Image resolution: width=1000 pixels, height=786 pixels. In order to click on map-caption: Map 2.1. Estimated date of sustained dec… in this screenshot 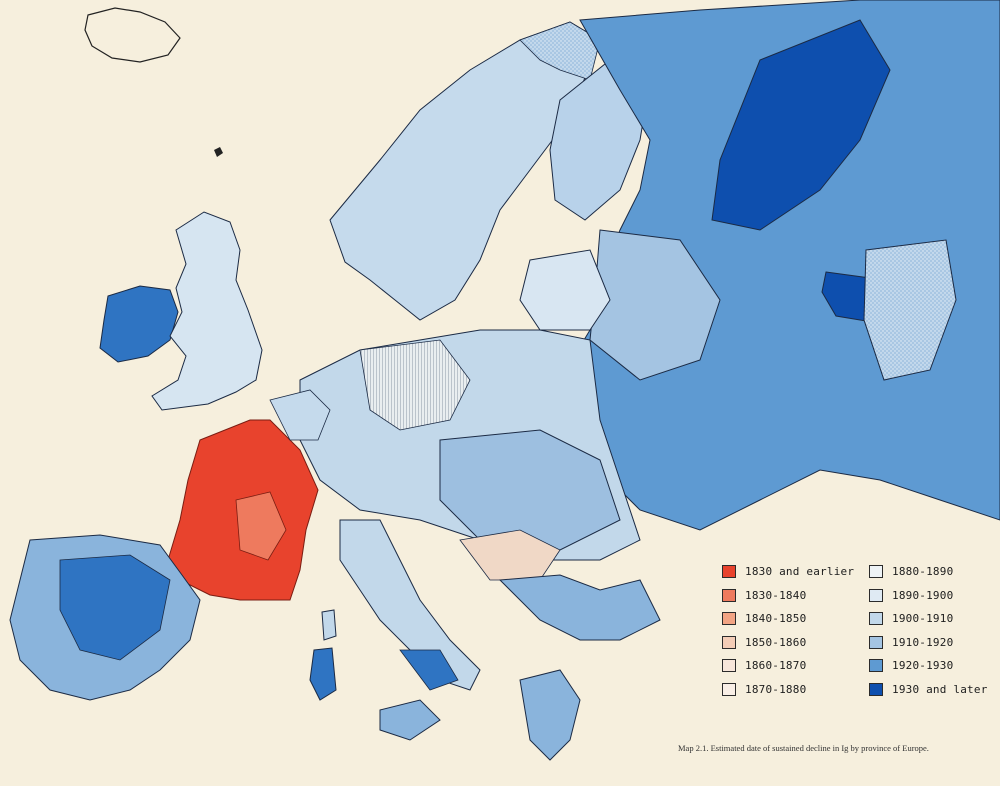, I will do `click(803, 748)`.